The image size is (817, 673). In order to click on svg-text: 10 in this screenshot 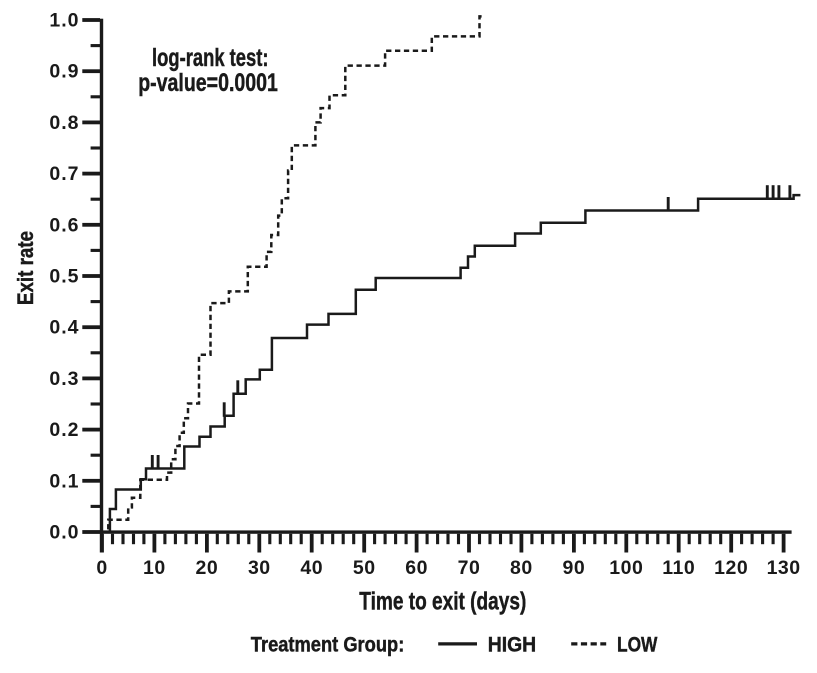, I will do `click(154, 568)`.